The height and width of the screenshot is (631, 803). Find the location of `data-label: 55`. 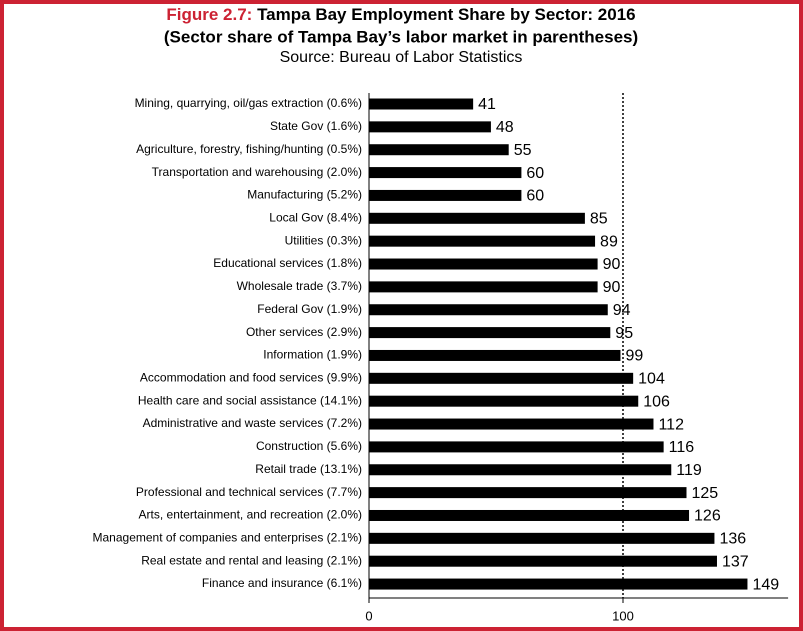

data-label: 55 is located at coordinates (523, 150).